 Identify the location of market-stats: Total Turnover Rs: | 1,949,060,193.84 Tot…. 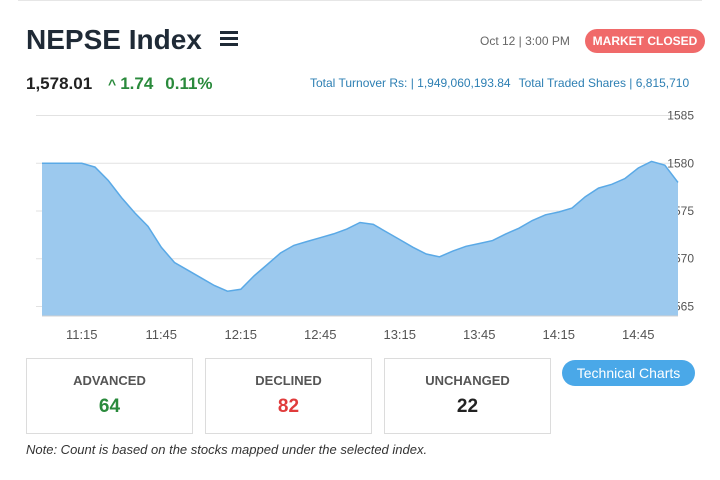
(499, 83).